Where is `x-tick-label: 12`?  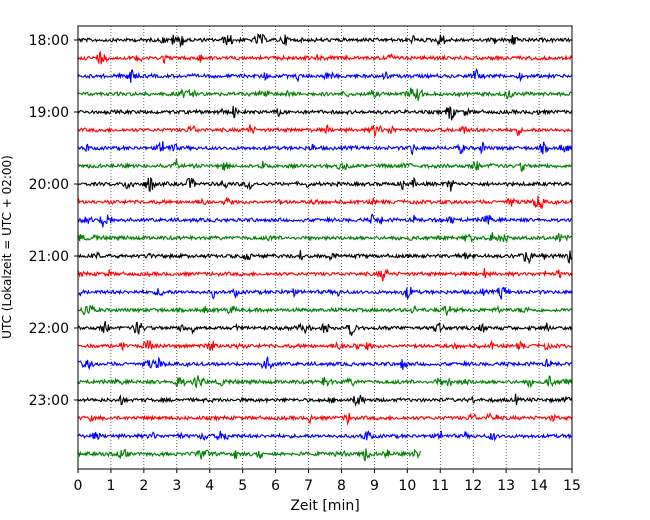
x-tick-label: 12 is located at coordinates (473, 486).